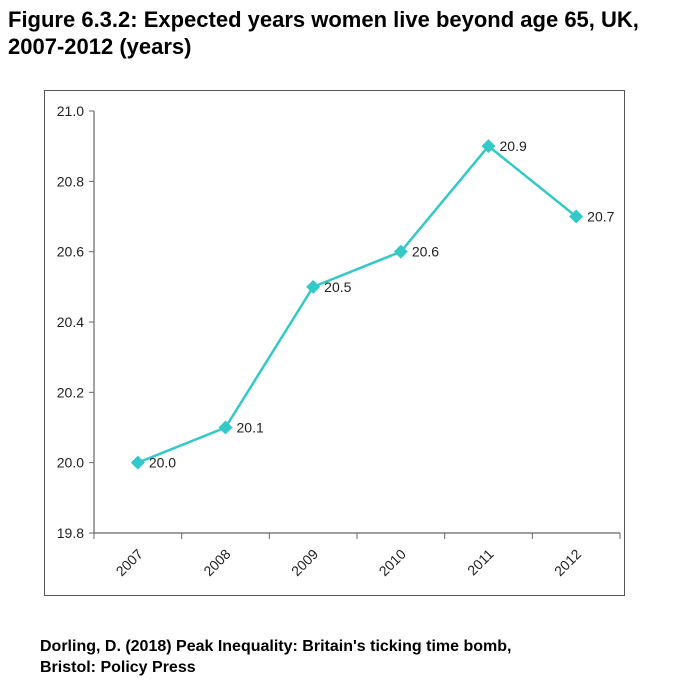 The width and height of the screenshot is (680, 685). Describe the element at coordinates (129, 562) in the screenshot. I see `x-tick-label: 2007` at that location.